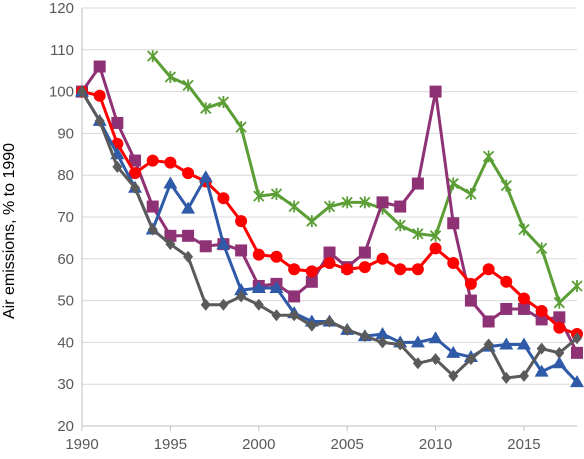  I want to click on y-tick-label: 110, so click(62, 50).